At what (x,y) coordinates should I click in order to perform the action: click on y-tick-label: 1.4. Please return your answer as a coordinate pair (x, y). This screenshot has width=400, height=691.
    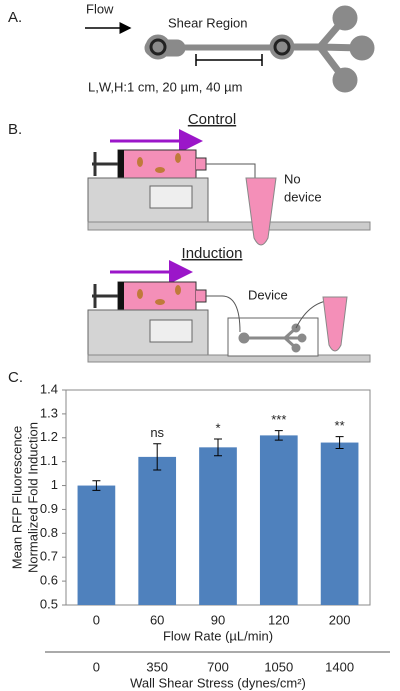
    Looking at the image, I should click on (49, 388).